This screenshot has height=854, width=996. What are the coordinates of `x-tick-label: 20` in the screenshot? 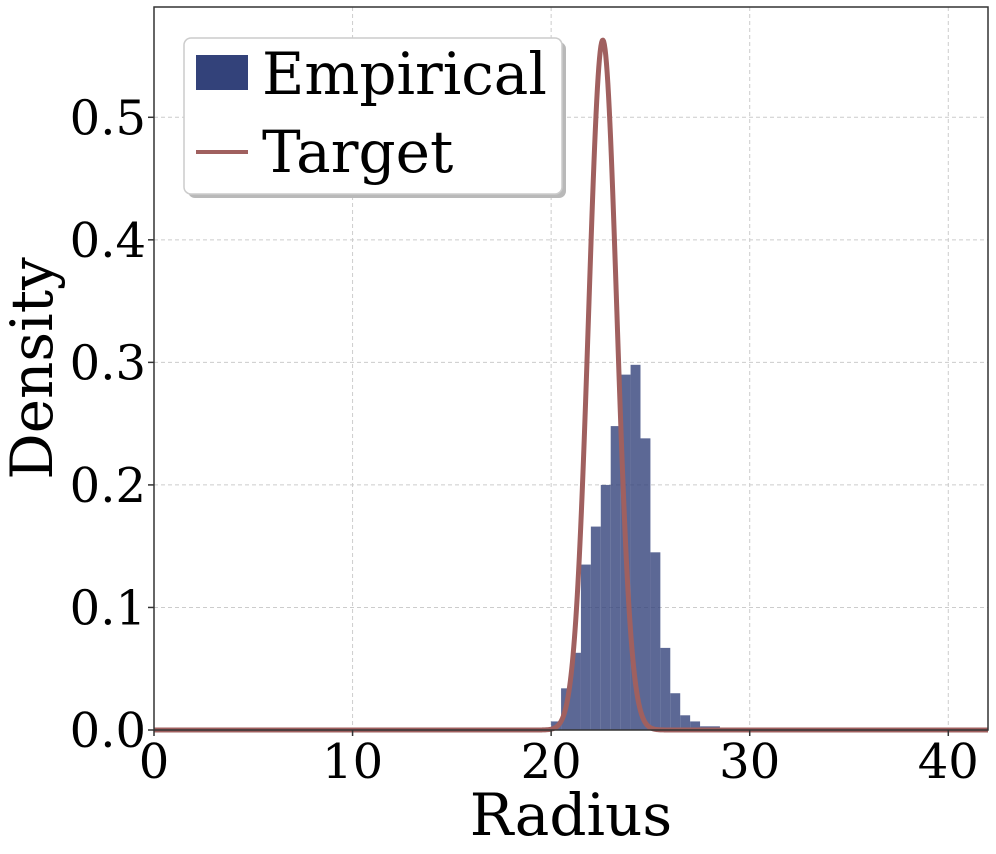 It's located at (551, 762).